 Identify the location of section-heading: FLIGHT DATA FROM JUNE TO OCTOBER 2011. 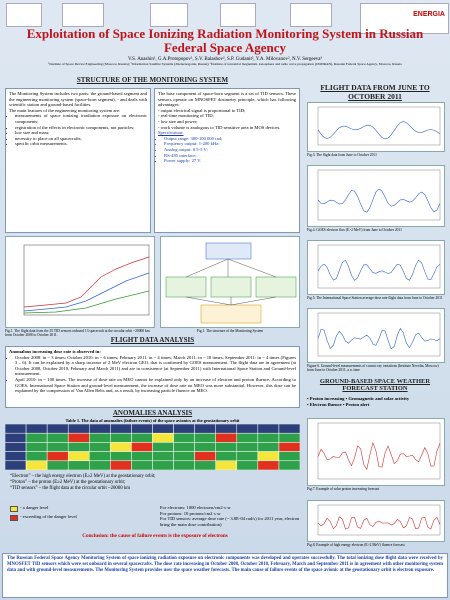
(375, 92).